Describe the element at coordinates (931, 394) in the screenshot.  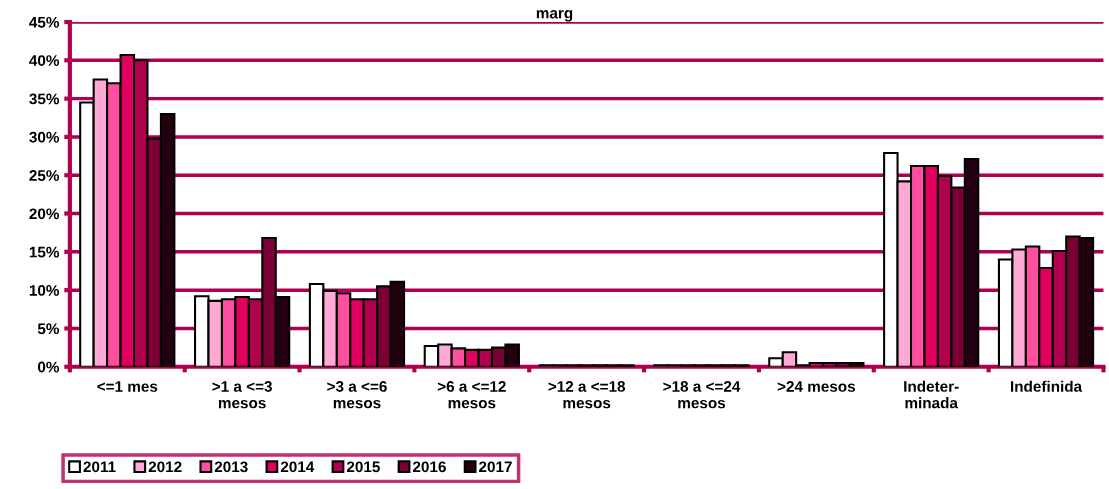
I see `x-tick-label: Indeter- minada` at that location.